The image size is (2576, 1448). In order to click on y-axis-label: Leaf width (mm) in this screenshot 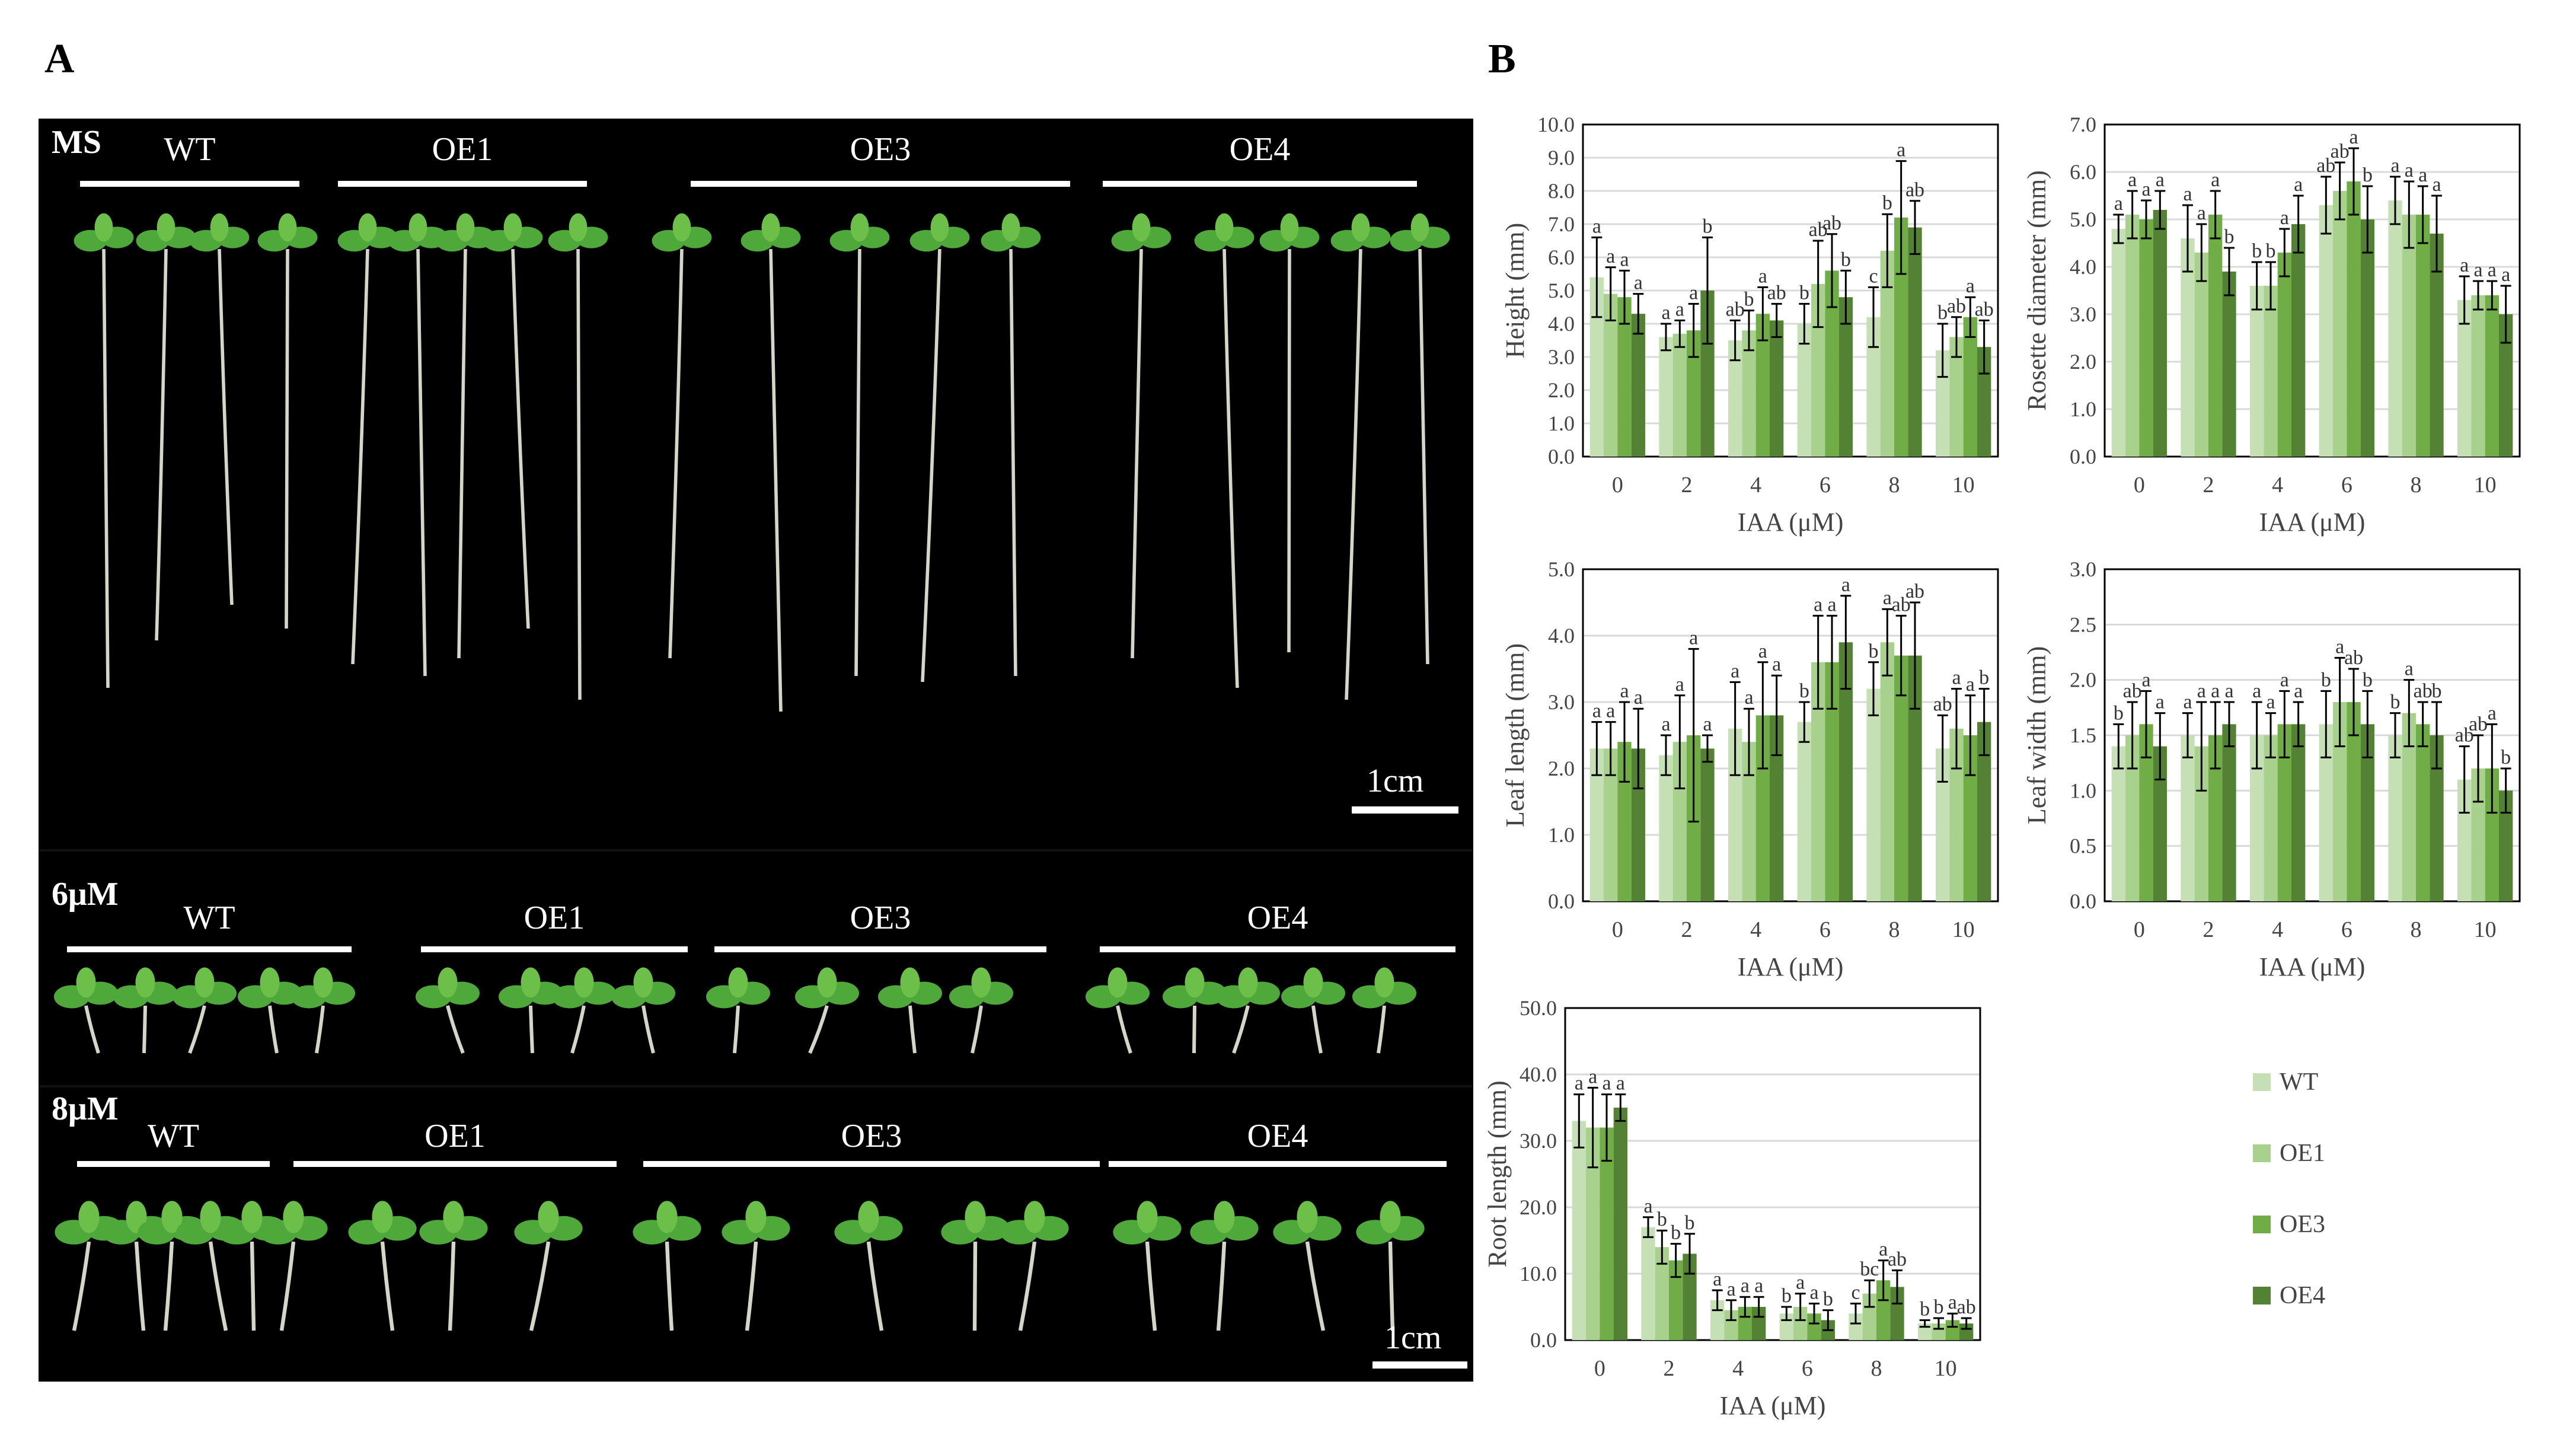, I will do `click(2036, 735)`.